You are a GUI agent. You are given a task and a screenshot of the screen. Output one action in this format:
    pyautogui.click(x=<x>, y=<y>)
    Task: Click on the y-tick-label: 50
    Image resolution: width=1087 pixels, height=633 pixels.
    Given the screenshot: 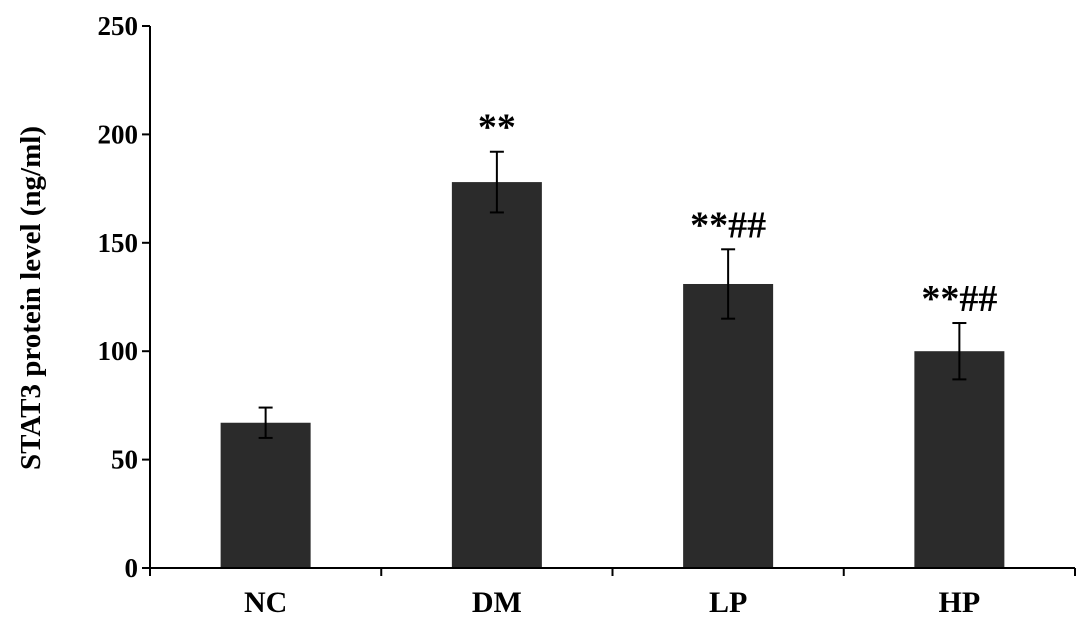 What is the action you would take?
    pyautogui.click(x=124, y=460)
    